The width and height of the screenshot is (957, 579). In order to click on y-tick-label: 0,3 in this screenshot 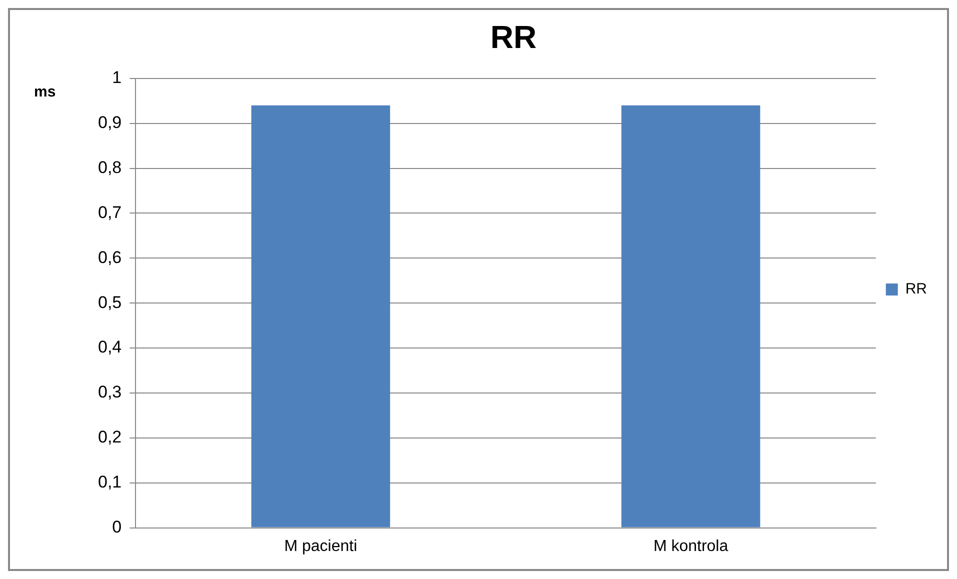, I will do `click(110, 392)`.